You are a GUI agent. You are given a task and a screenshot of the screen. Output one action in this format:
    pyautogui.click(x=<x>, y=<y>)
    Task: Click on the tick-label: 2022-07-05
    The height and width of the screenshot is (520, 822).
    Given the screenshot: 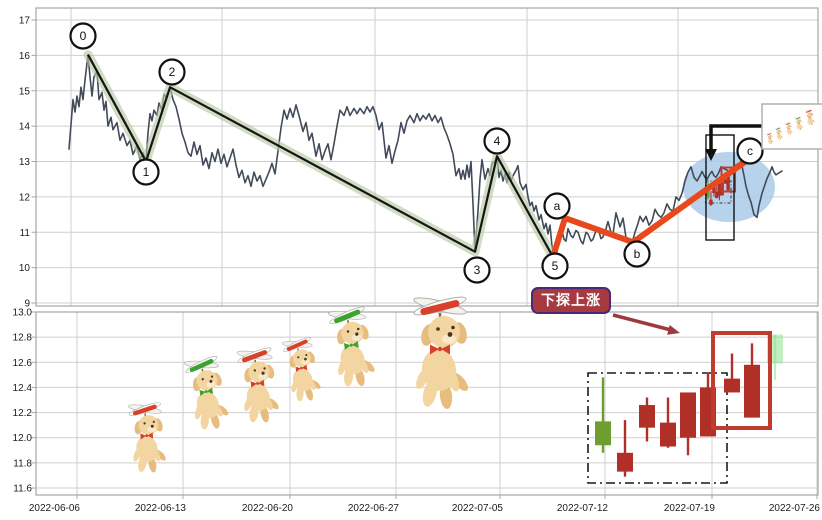 What is the action you would take?
    pyautogui.click(x=478, y=508)
    